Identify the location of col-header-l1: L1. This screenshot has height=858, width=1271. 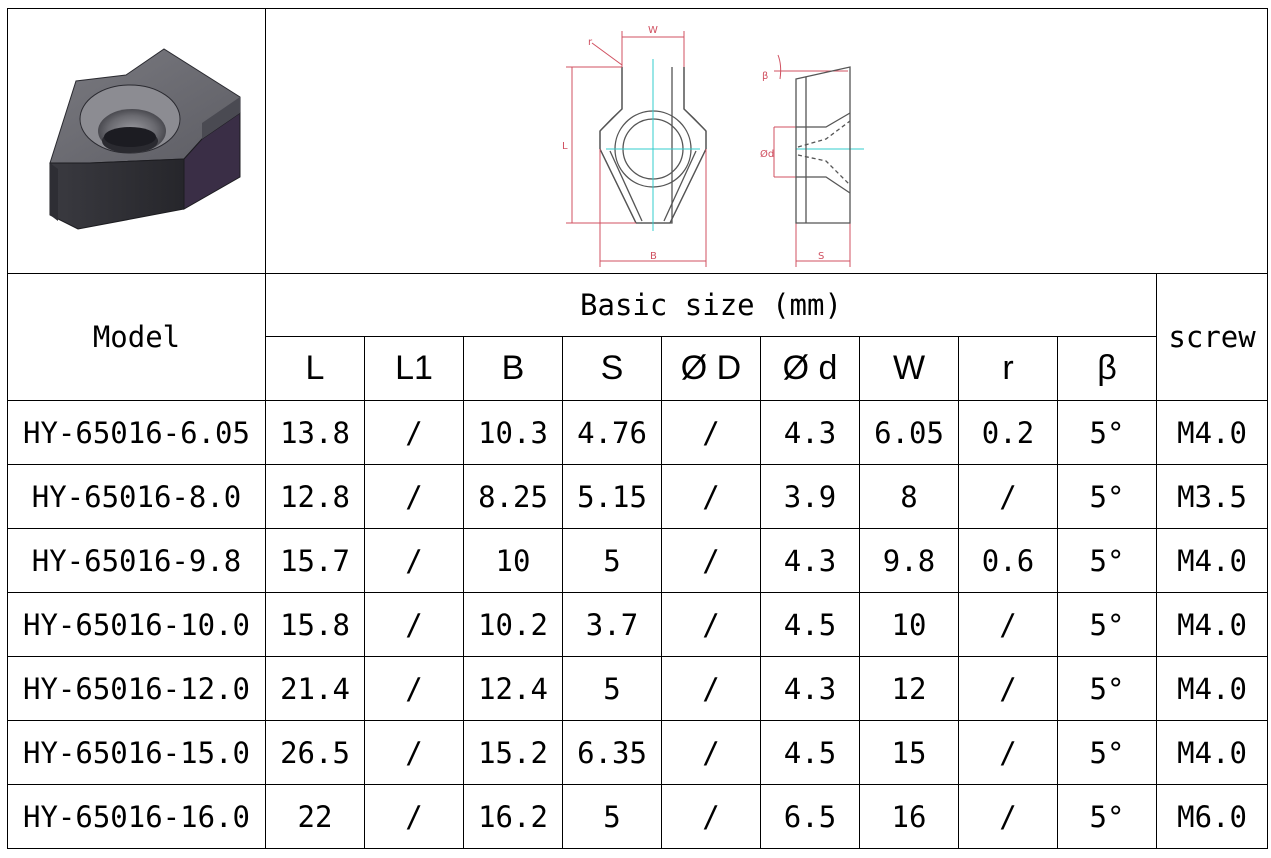
(414, 368).